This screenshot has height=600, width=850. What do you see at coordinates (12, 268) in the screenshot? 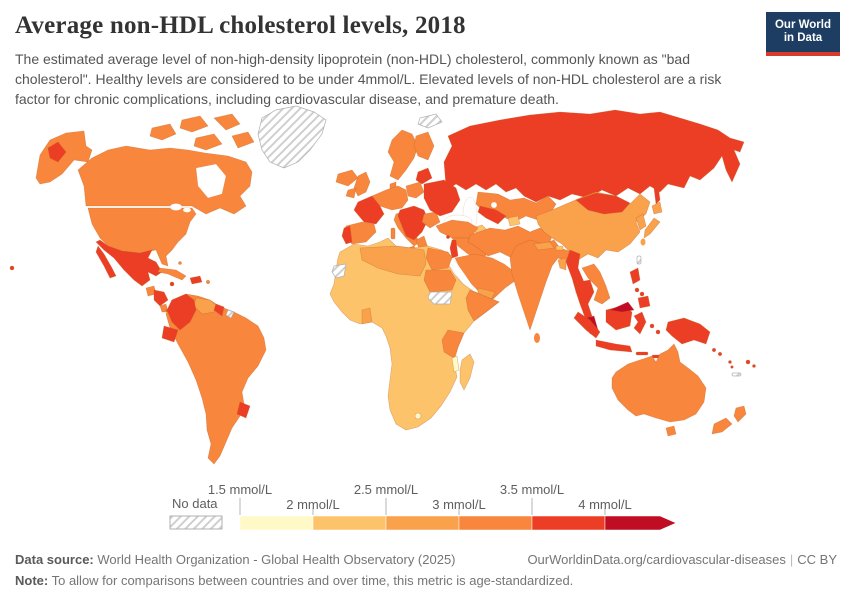
I see `country-hawaii` at bounding box center [12, 268].